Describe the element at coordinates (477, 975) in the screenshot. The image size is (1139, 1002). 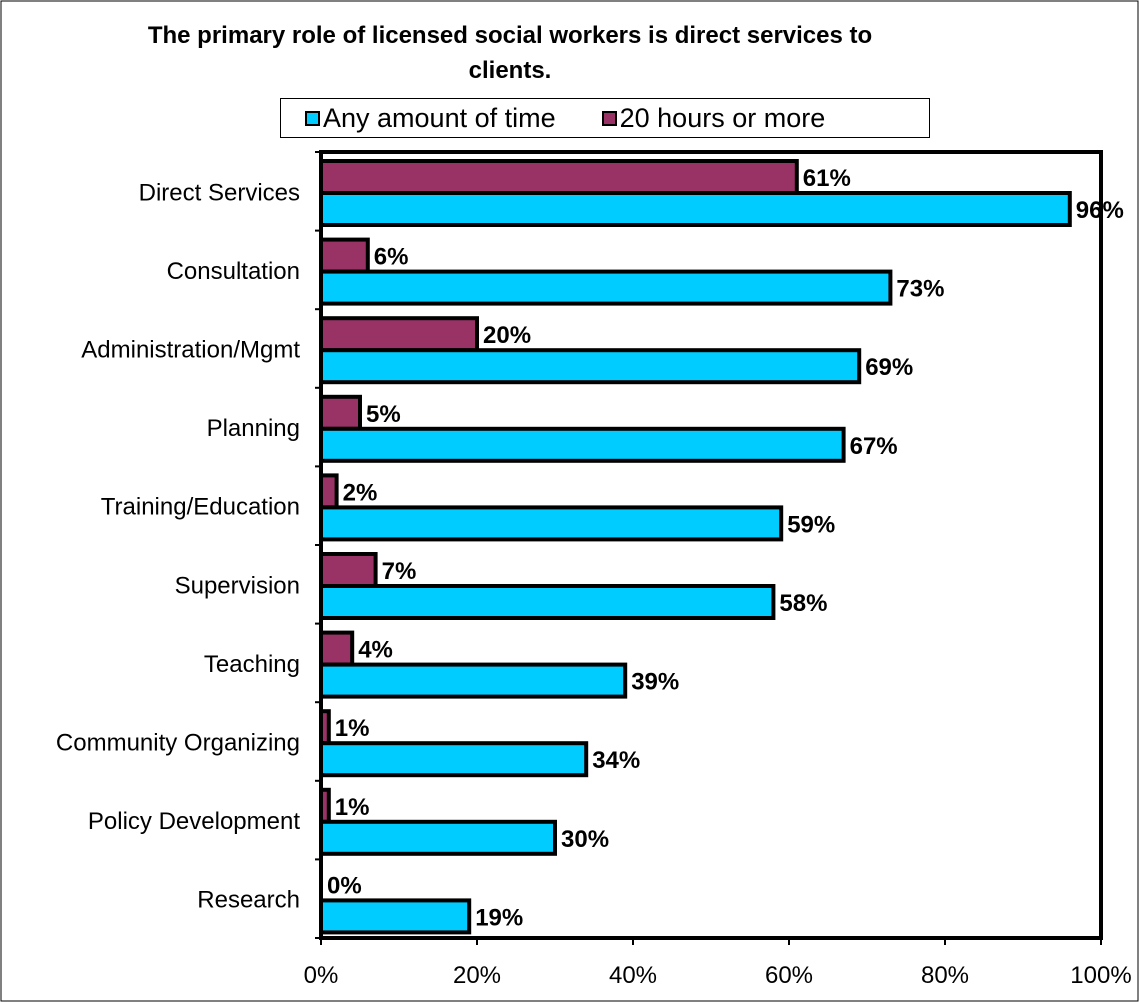
I see `x-tick-label-20: 20%` at that location.